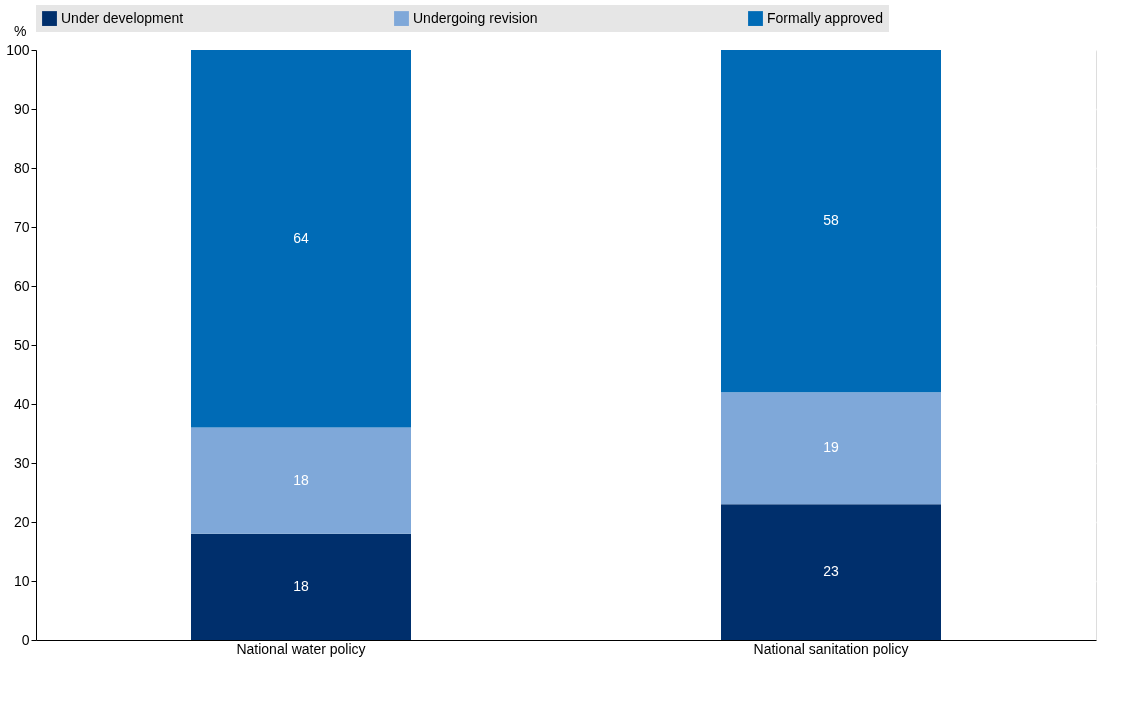 The width and height of the screenshot is (1136, 725). Describe the element at coordinates (18, 49) in the screenshot. I see `y-tick-label: 100` at that location.